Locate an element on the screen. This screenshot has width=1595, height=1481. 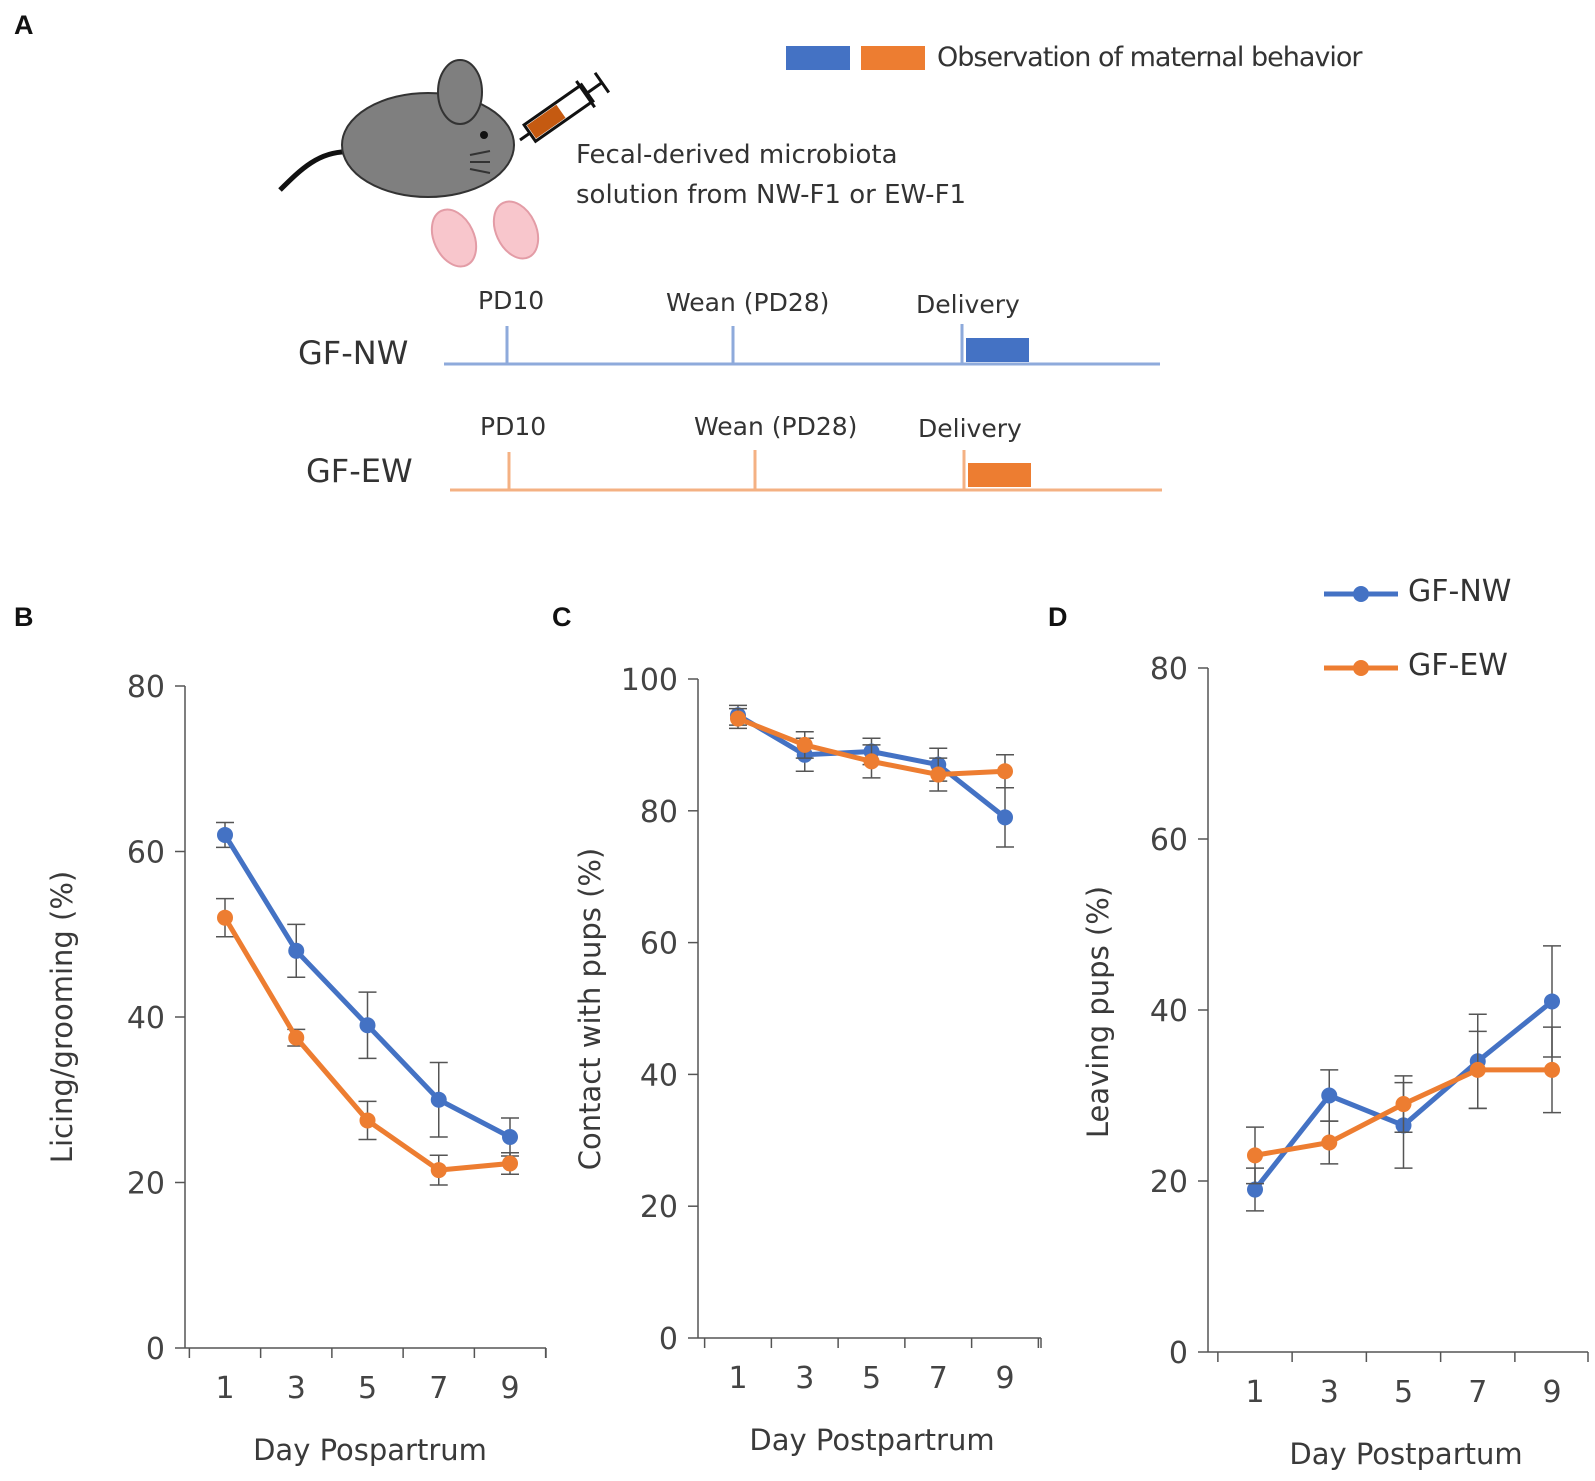
panel-a-label: A is located at coordinates (24, 25).